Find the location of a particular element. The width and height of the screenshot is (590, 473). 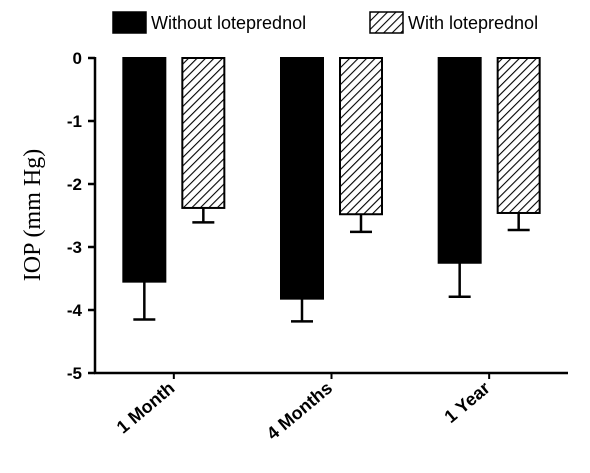

x-tick-label: 4 Months is located at coordinates (299, 411).